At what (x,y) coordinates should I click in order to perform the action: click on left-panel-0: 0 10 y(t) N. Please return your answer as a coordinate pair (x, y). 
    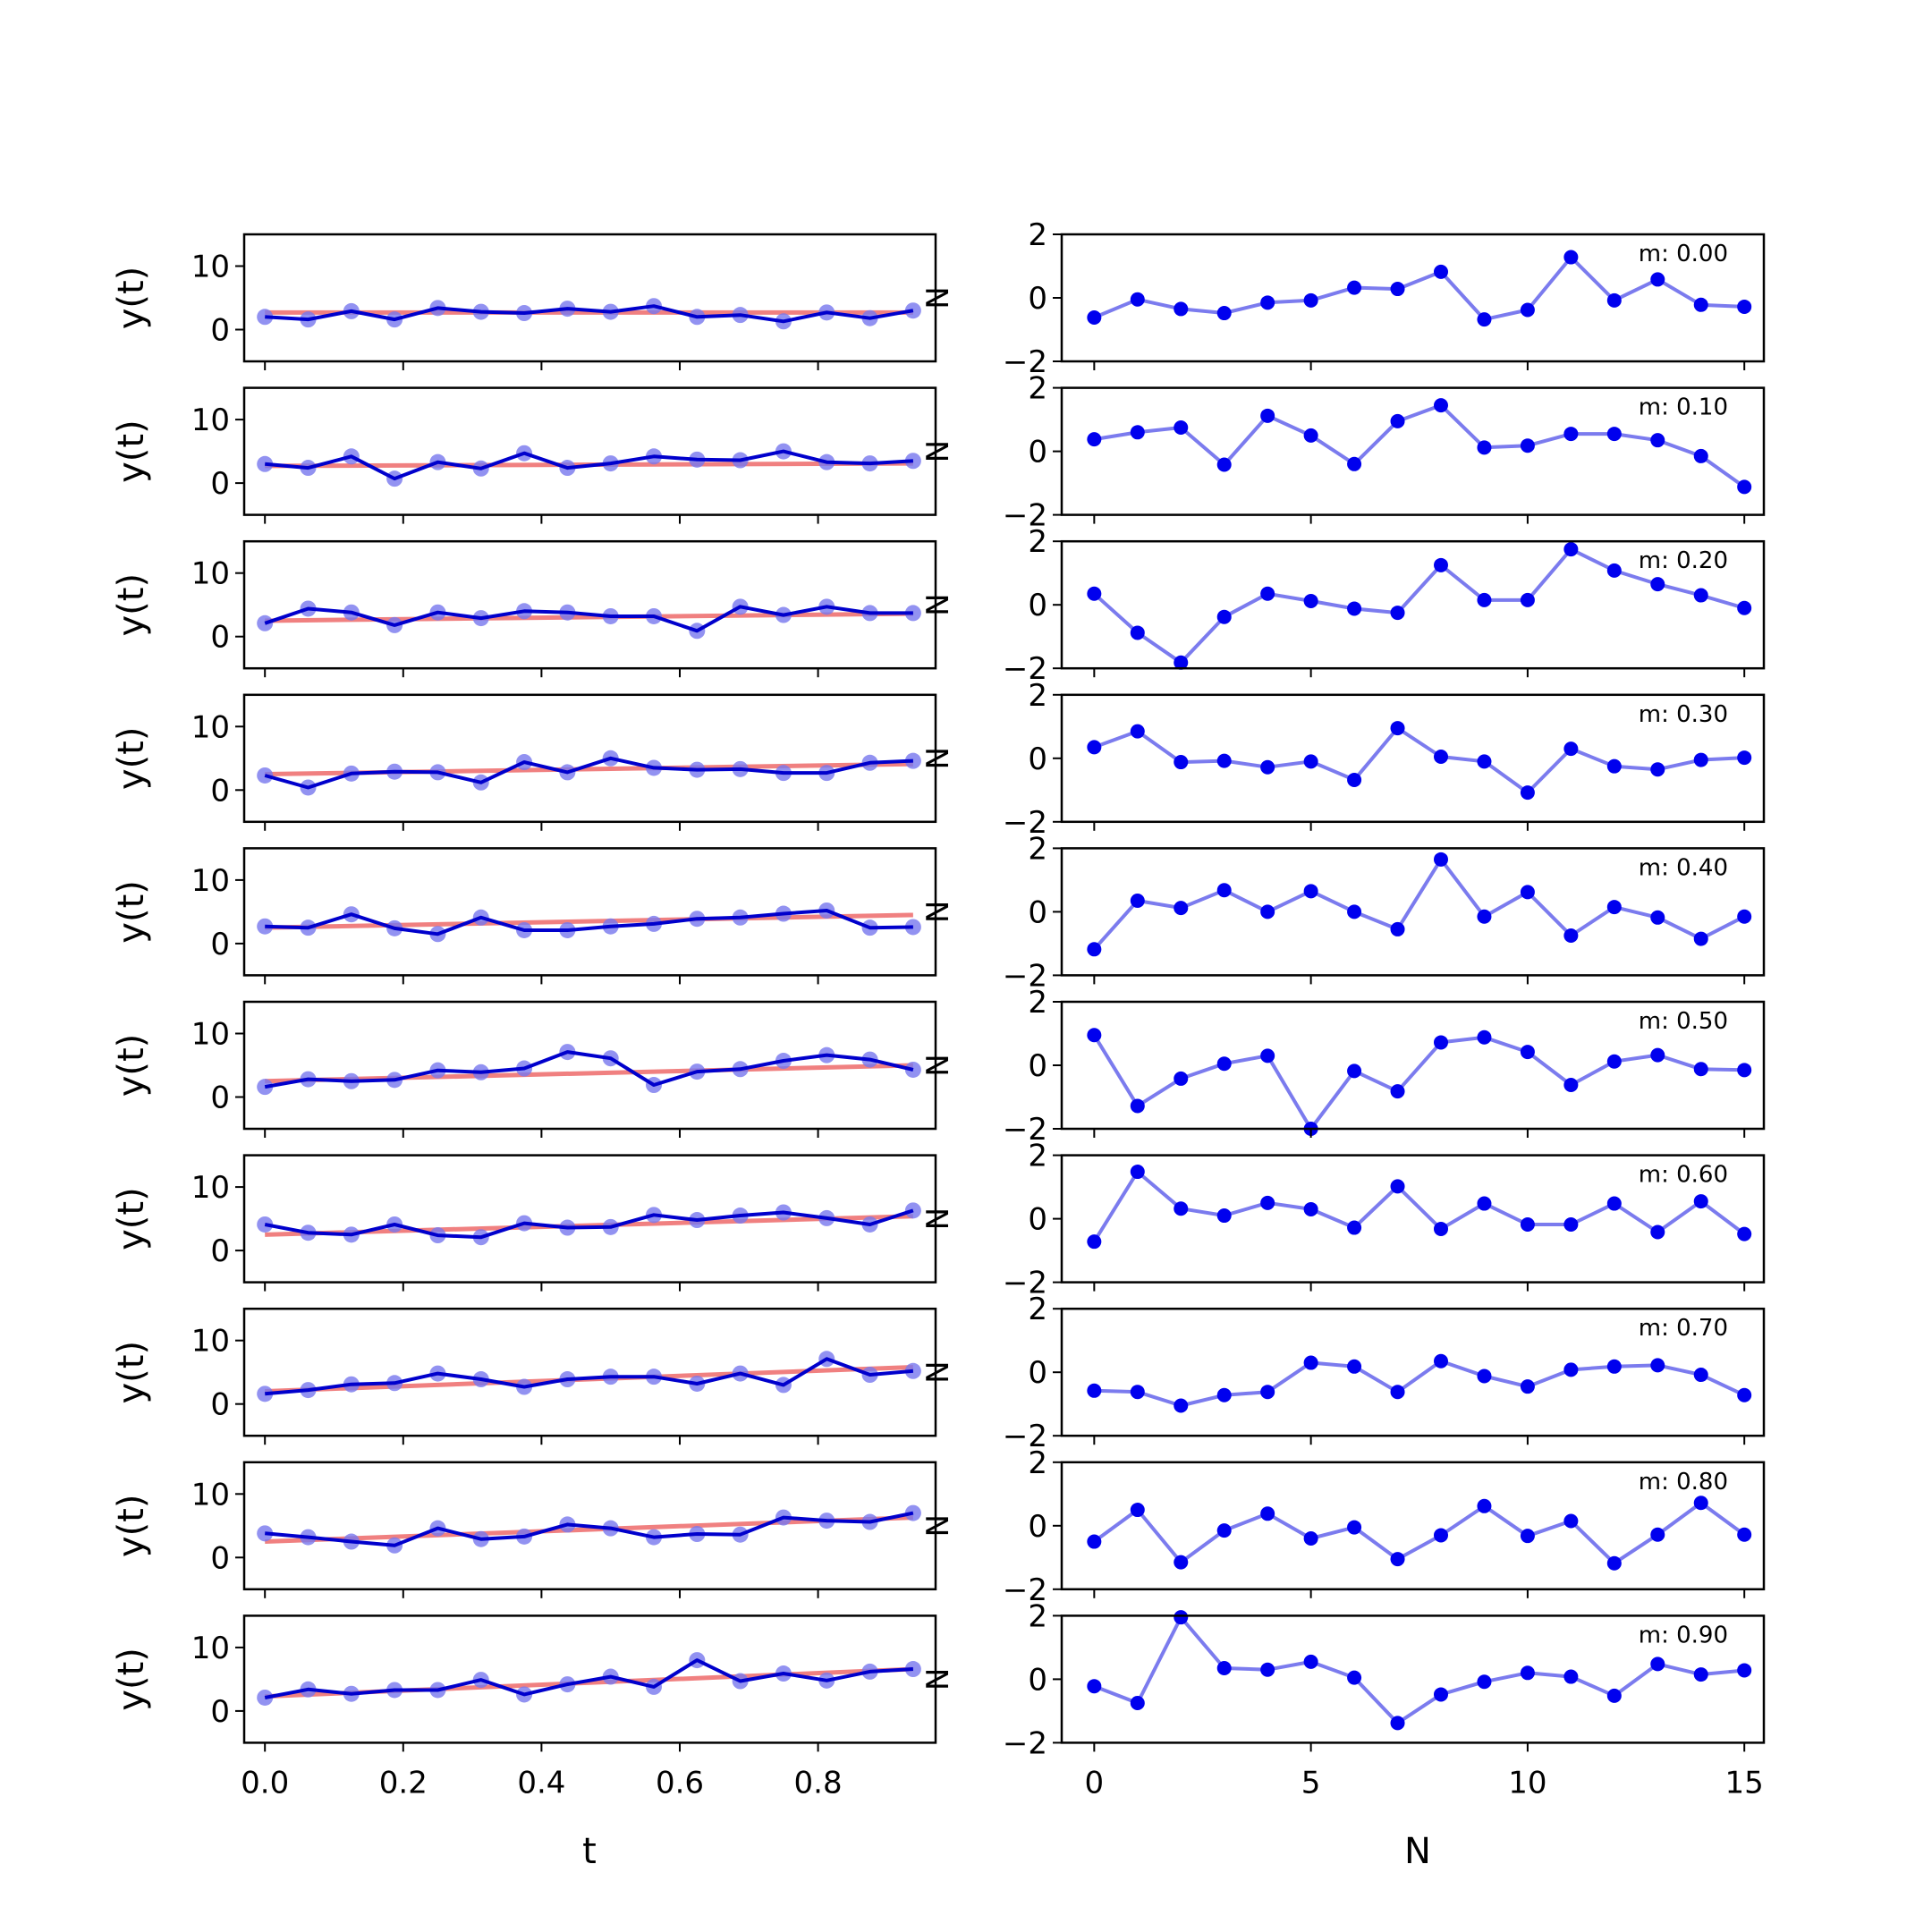
    Looking at the image, I should click on (533, 301).